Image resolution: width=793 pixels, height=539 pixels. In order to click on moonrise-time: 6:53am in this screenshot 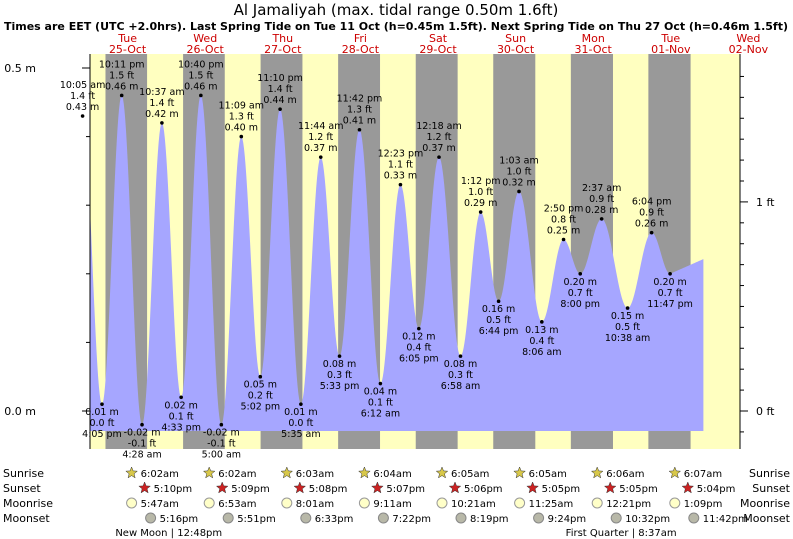, I will do `click(237, 504)`.